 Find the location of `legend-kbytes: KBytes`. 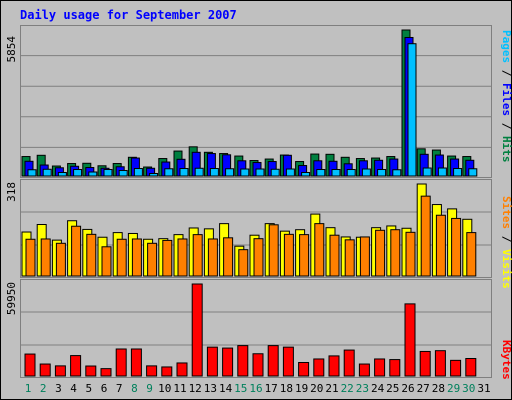

legend-kbytes: KBytes is located at coordinates (506, 360).